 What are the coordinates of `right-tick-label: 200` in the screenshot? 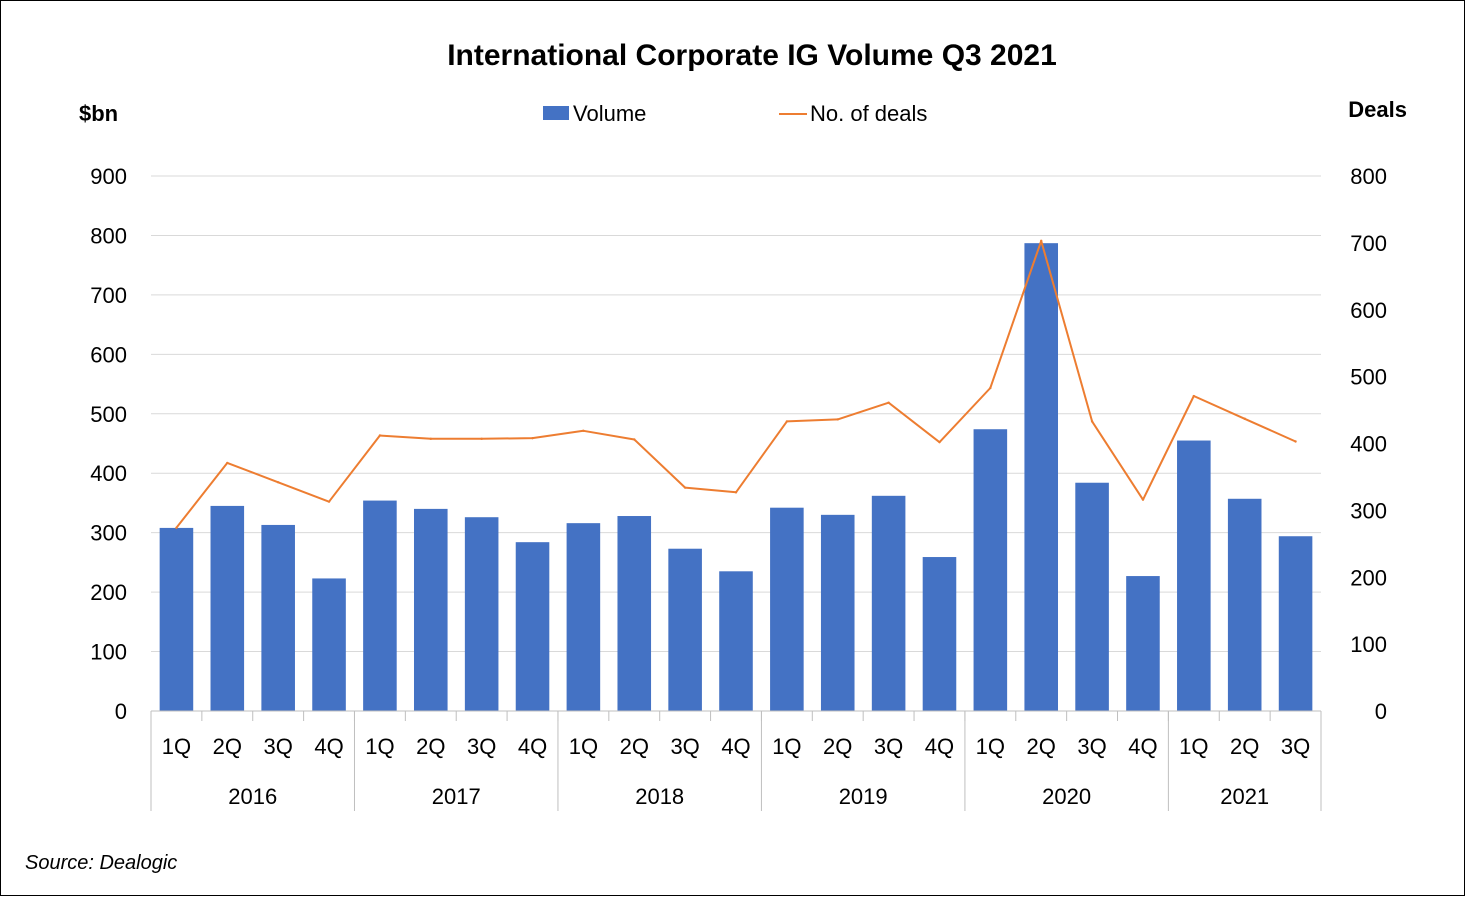 It's located at (1368, 577).